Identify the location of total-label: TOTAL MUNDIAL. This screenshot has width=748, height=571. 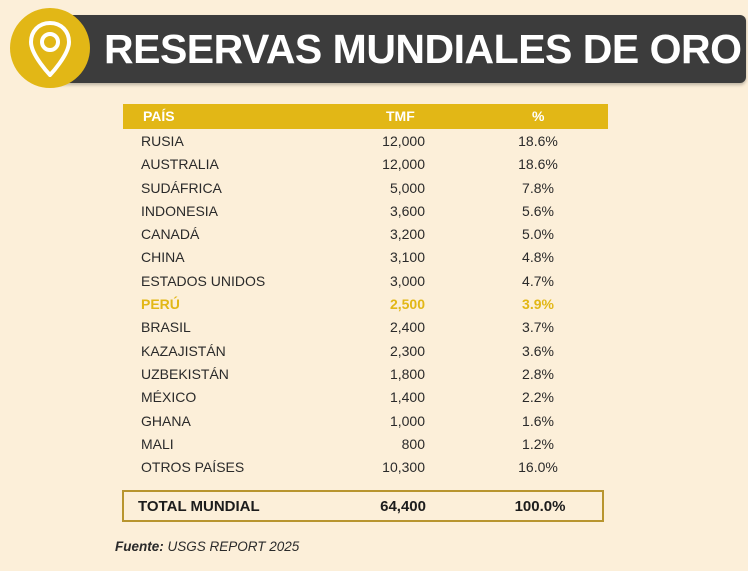
(199, 506).